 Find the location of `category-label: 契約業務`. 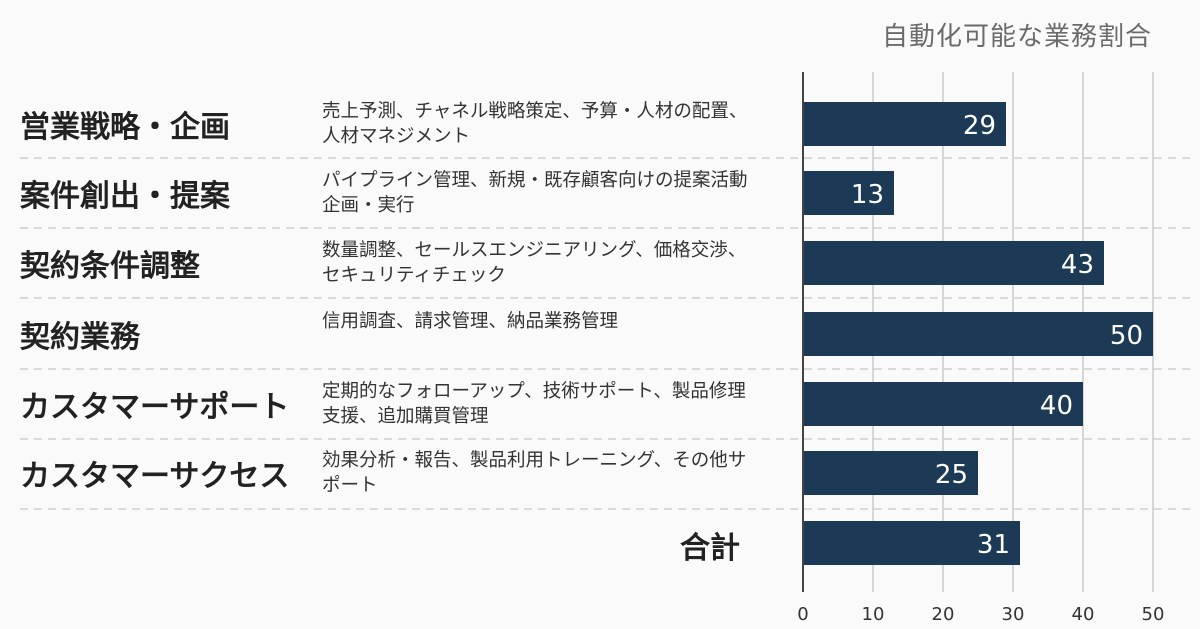

category-label: 契約業務 is located at coordinates (80, 337).